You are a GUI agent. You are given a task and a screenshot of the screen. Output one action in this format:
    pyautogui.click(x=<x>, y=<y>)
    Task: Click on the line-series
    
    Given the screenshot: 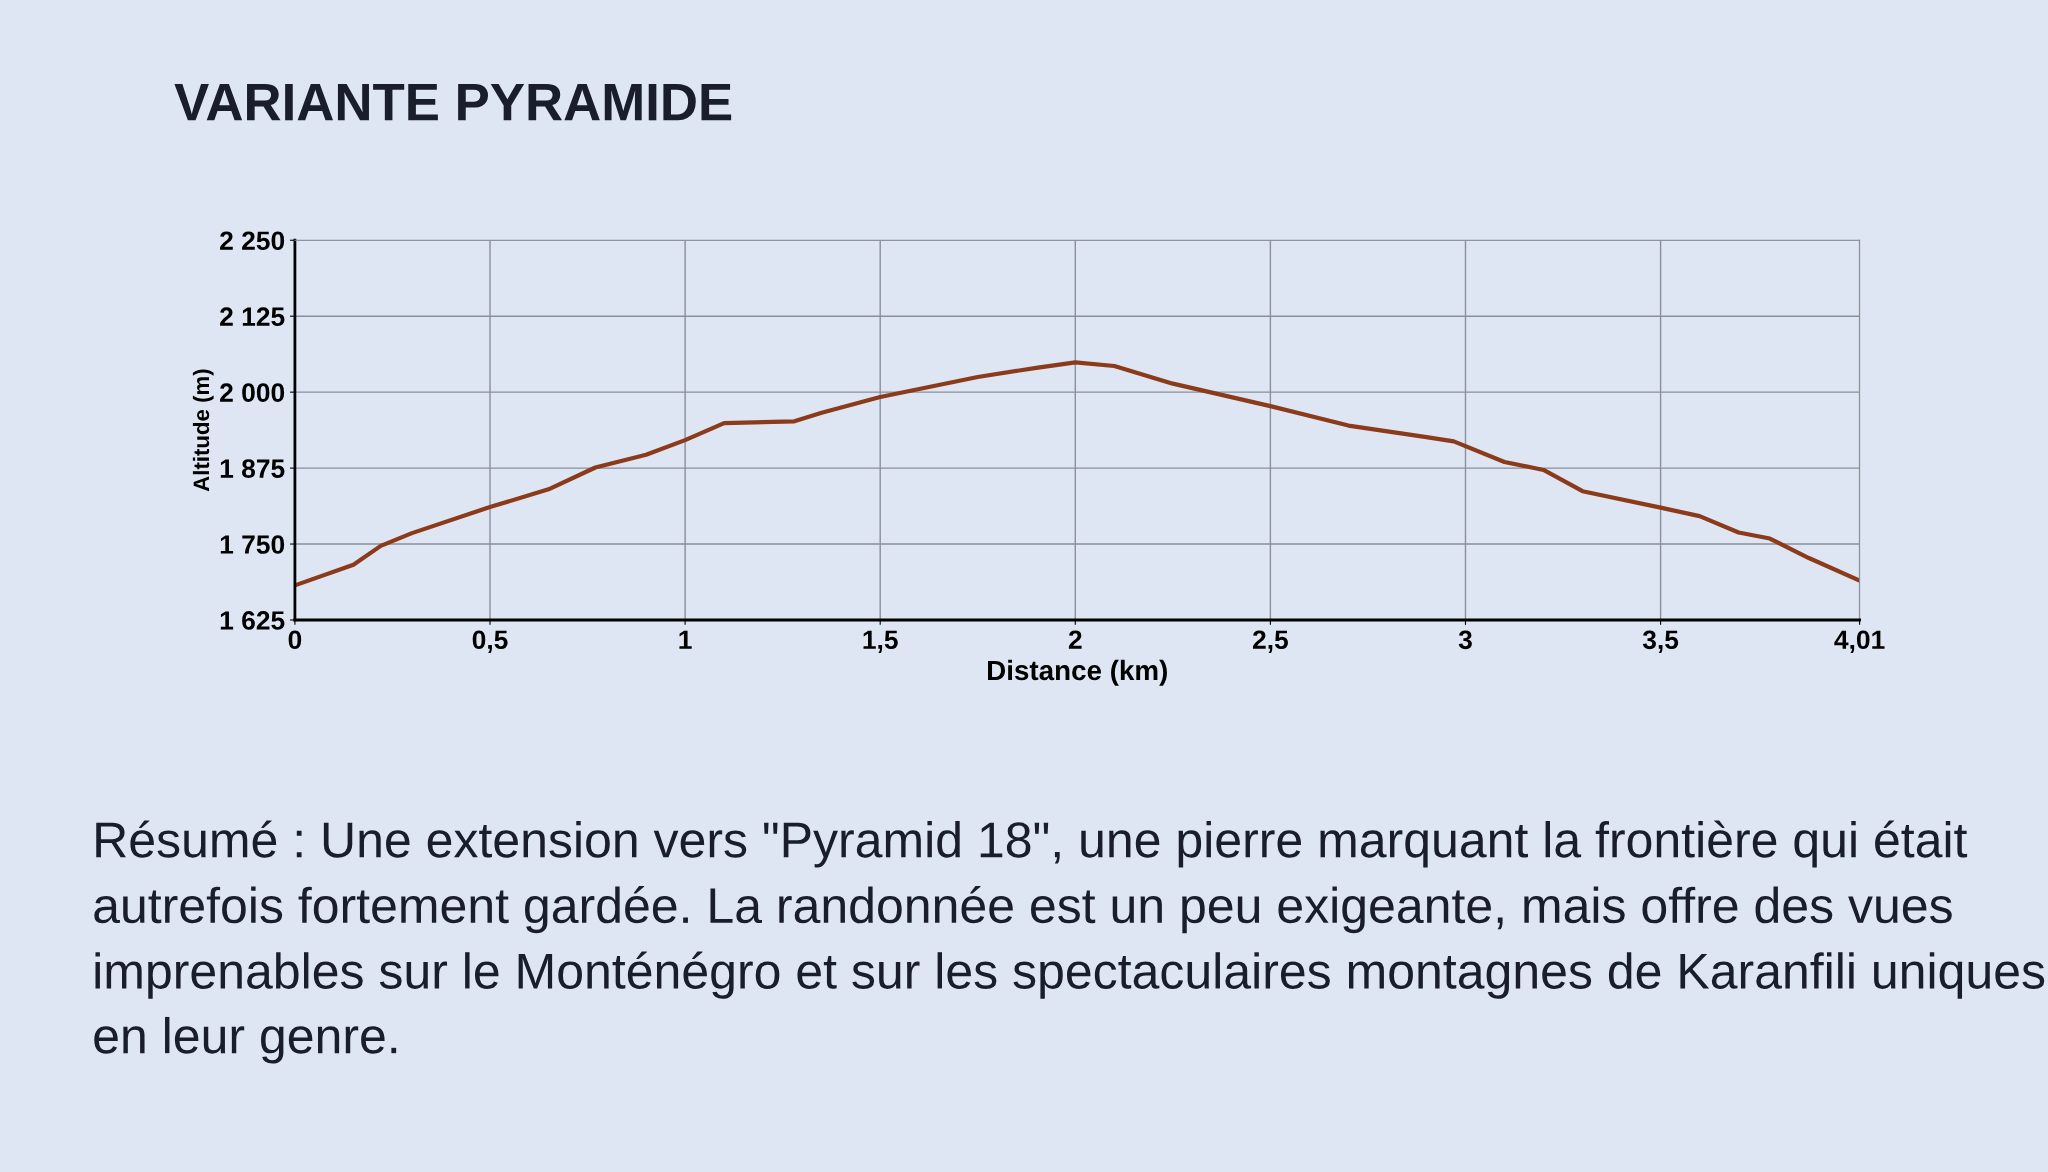 What is the action you would take?
    pyautogui.click(x=1077, y=474)
    